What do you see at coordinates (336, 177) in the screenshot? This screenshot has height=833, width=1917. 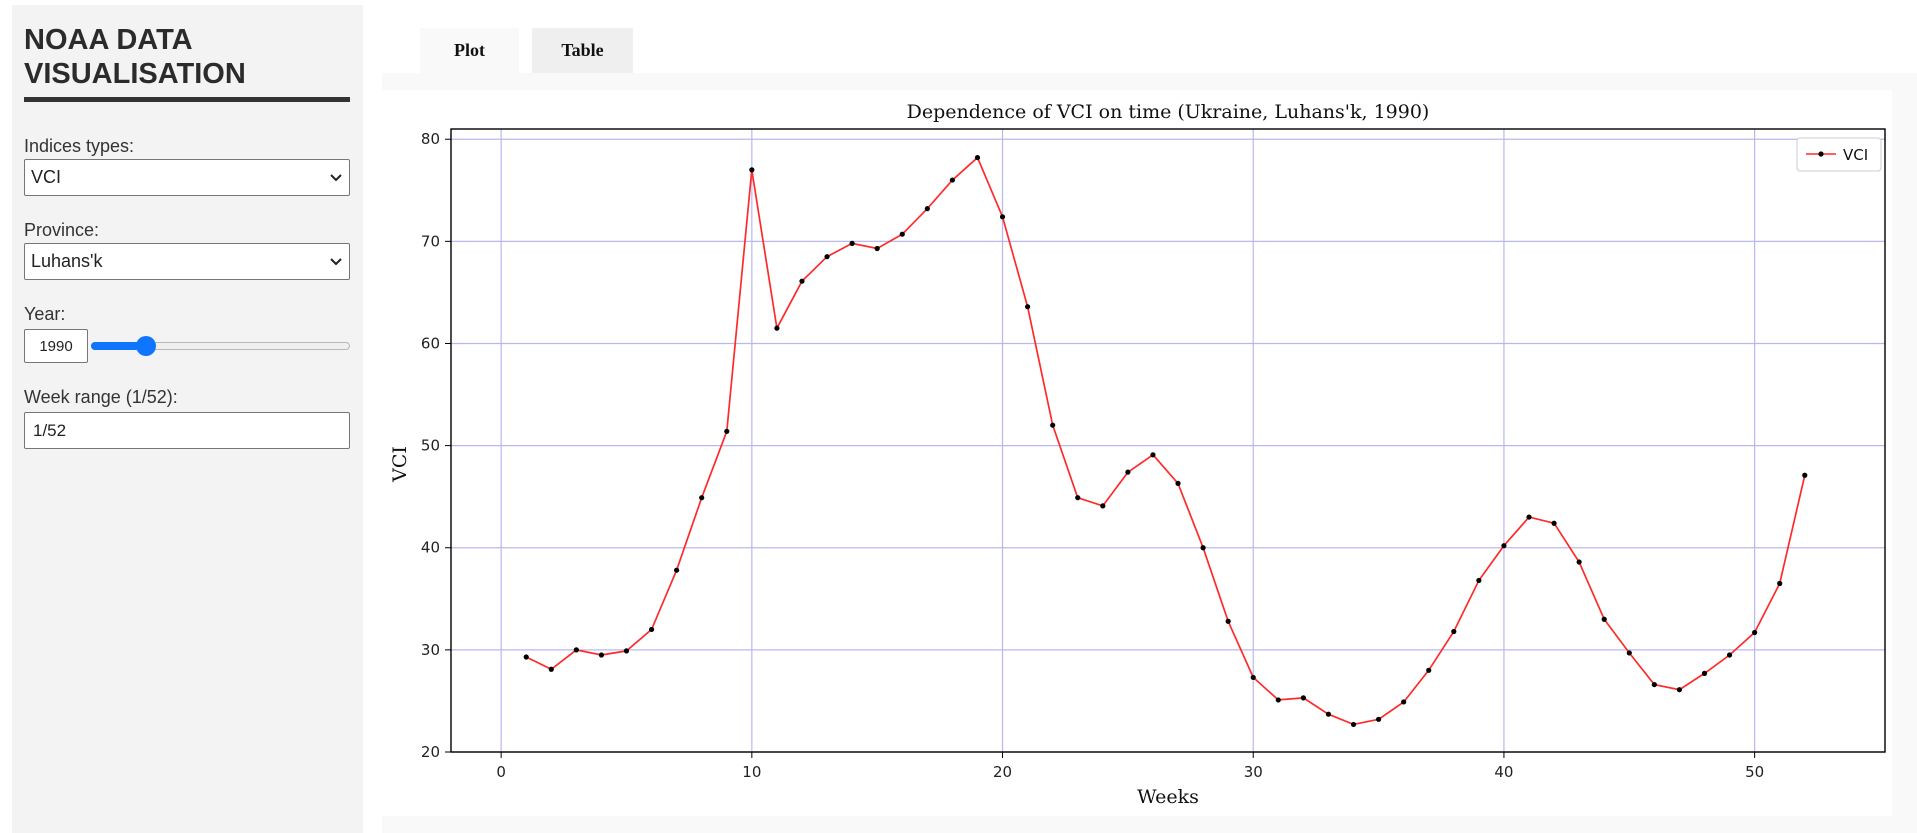 I see `chevron-down-icon` at bounding box center [336, 177].